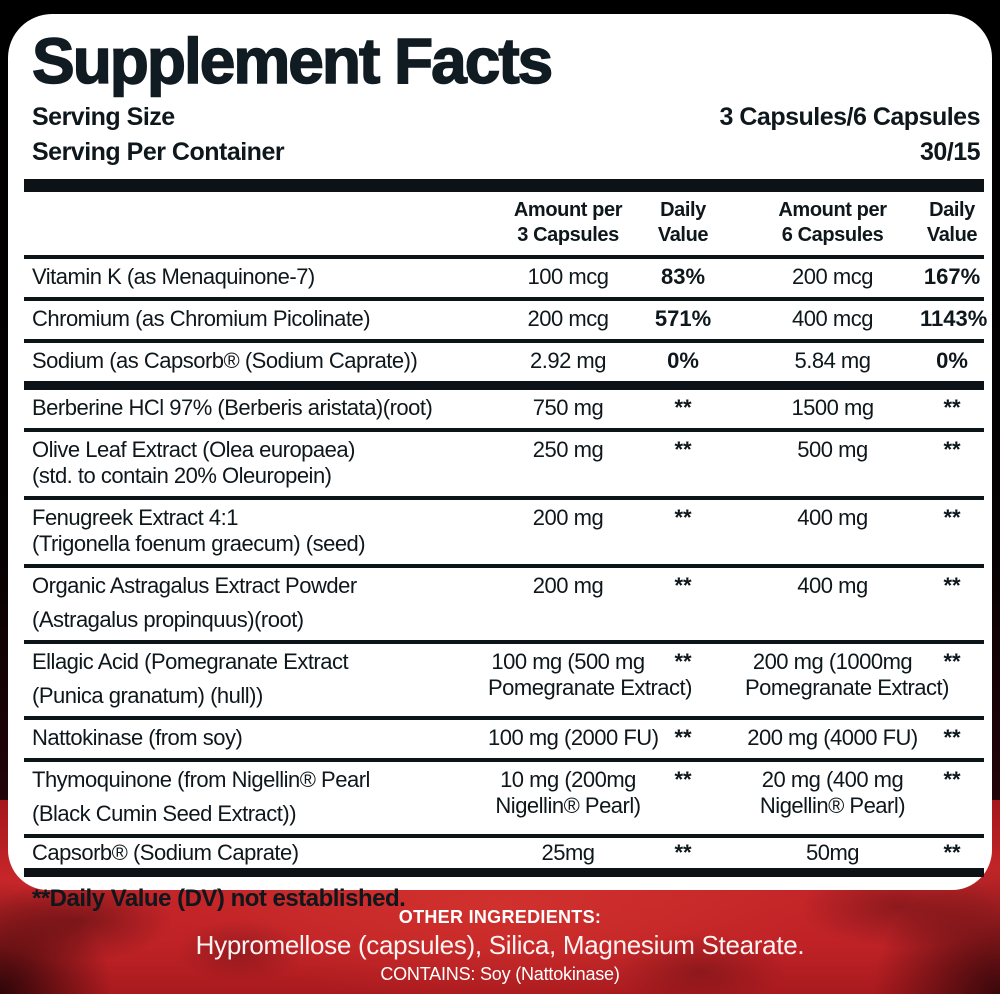 The image size is (1000, 994). I want to click on serving-size-row: Serving Size 3 Capsules/6 Capsules, so click(504, 117).